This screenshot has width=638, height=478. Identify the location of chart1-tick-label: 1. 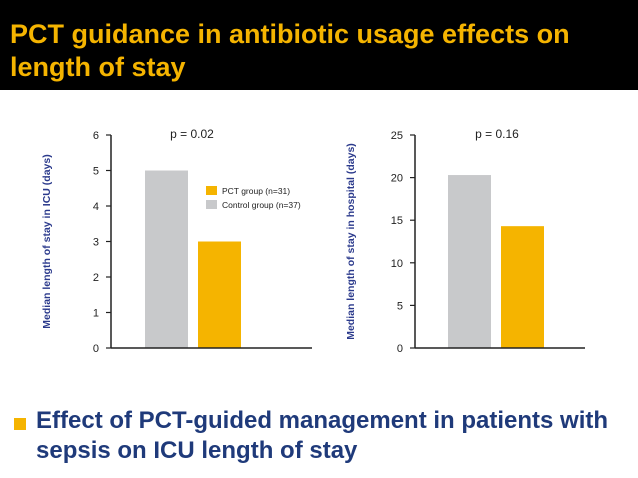
(96, 314).